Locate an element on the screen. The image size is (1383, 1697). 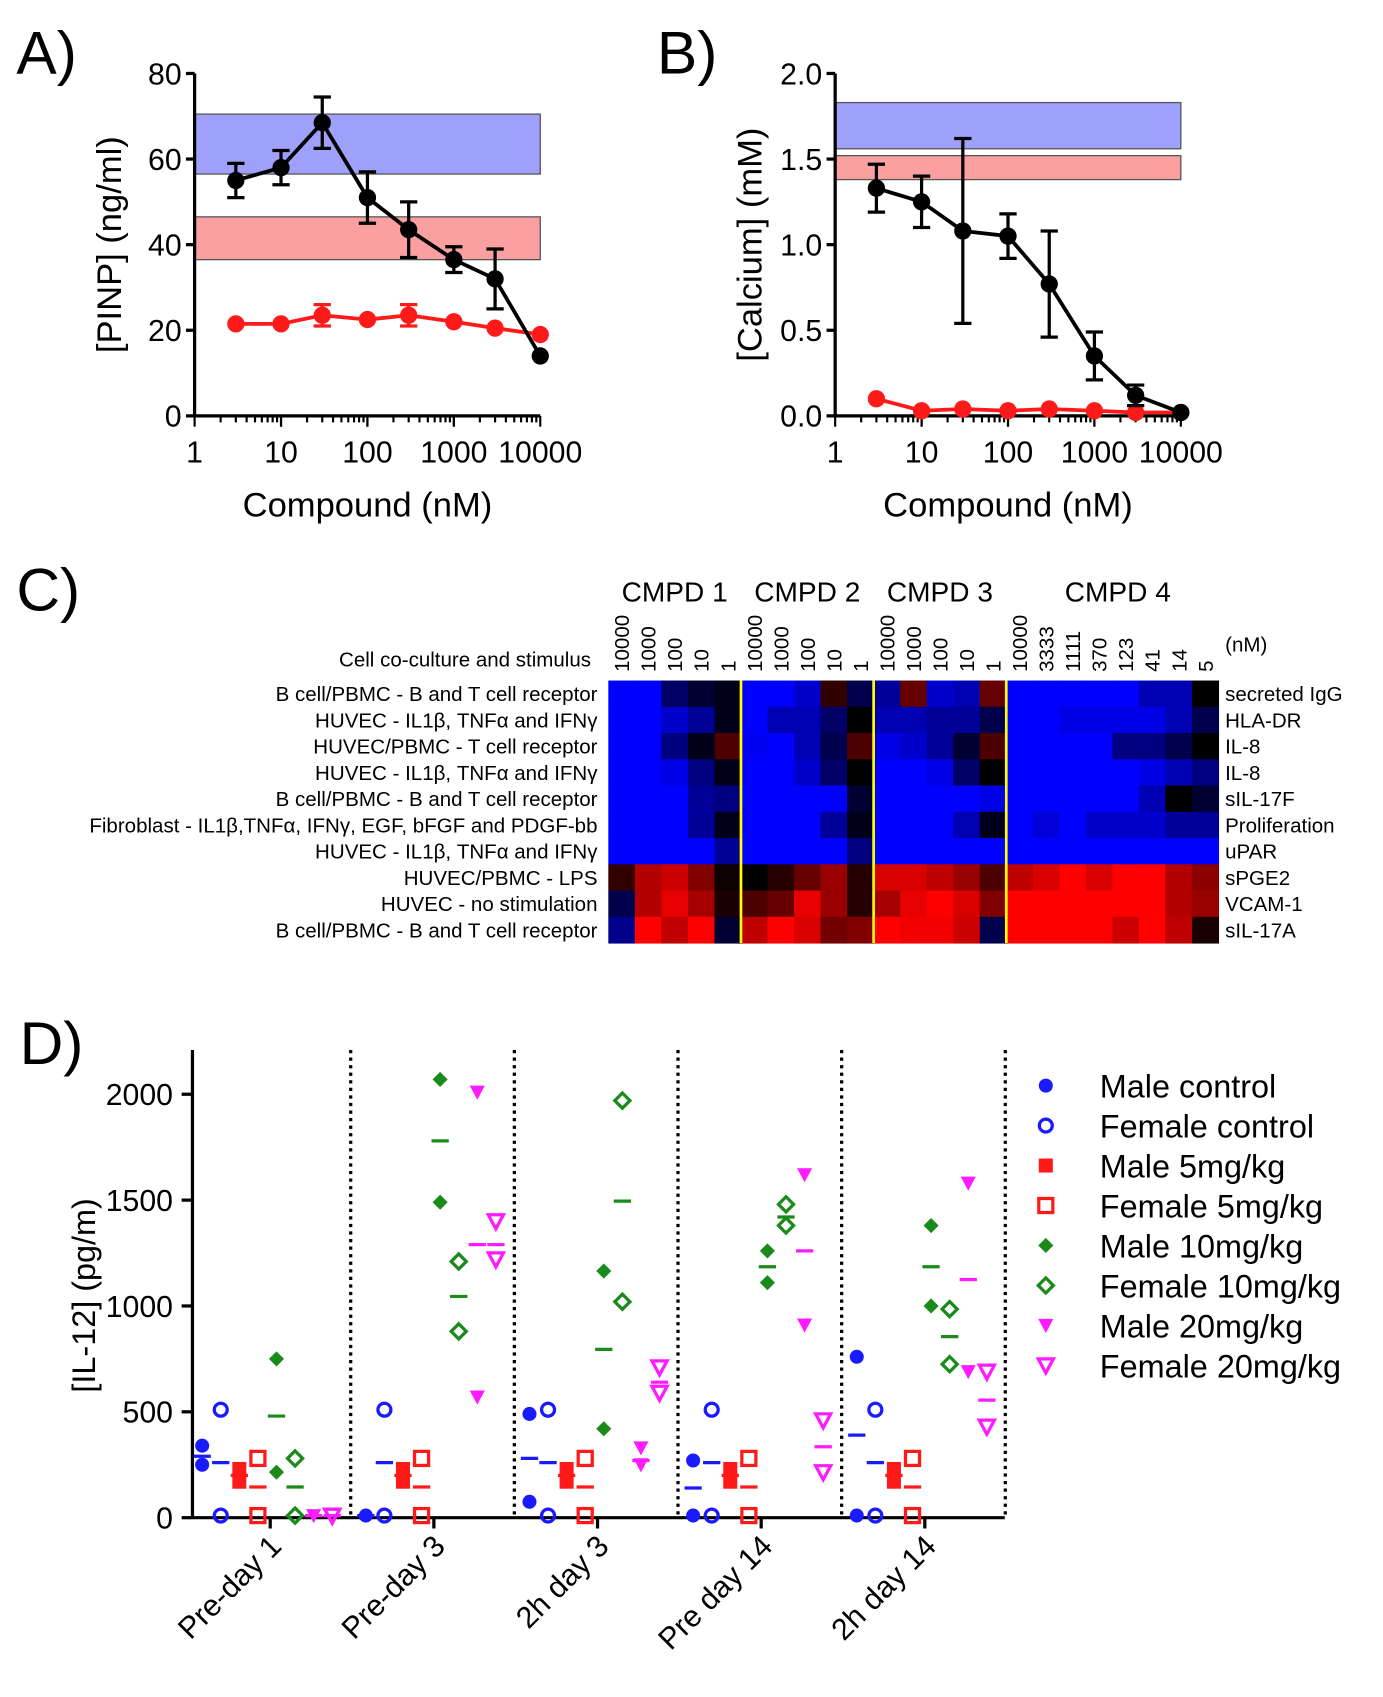
column-label: 100 is located at coordinates (675, 655).